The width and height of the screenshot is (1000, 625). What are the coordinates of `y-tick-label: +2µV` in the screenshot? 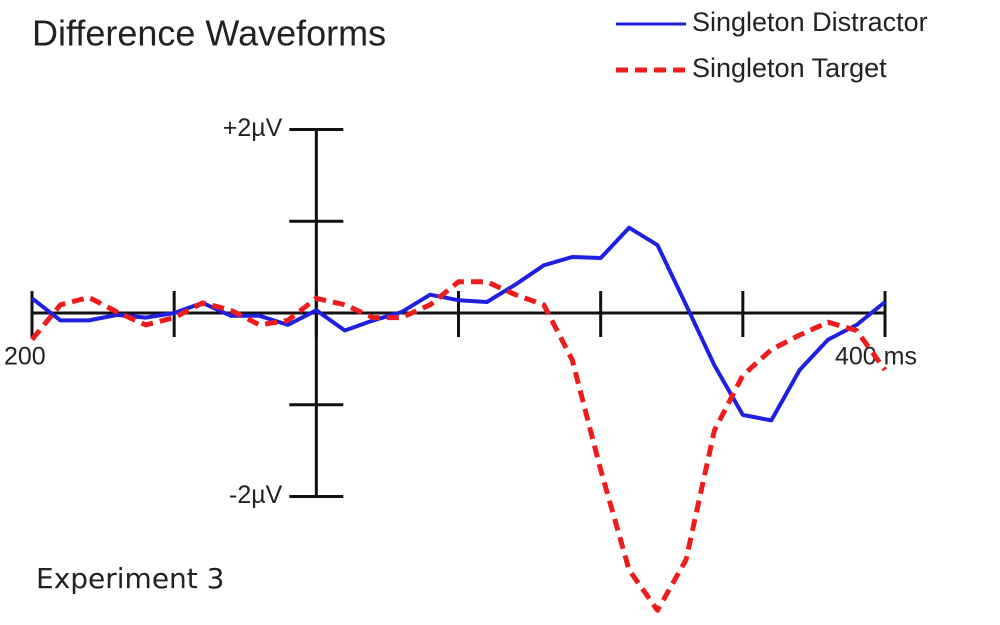 It's located at (253, 128).